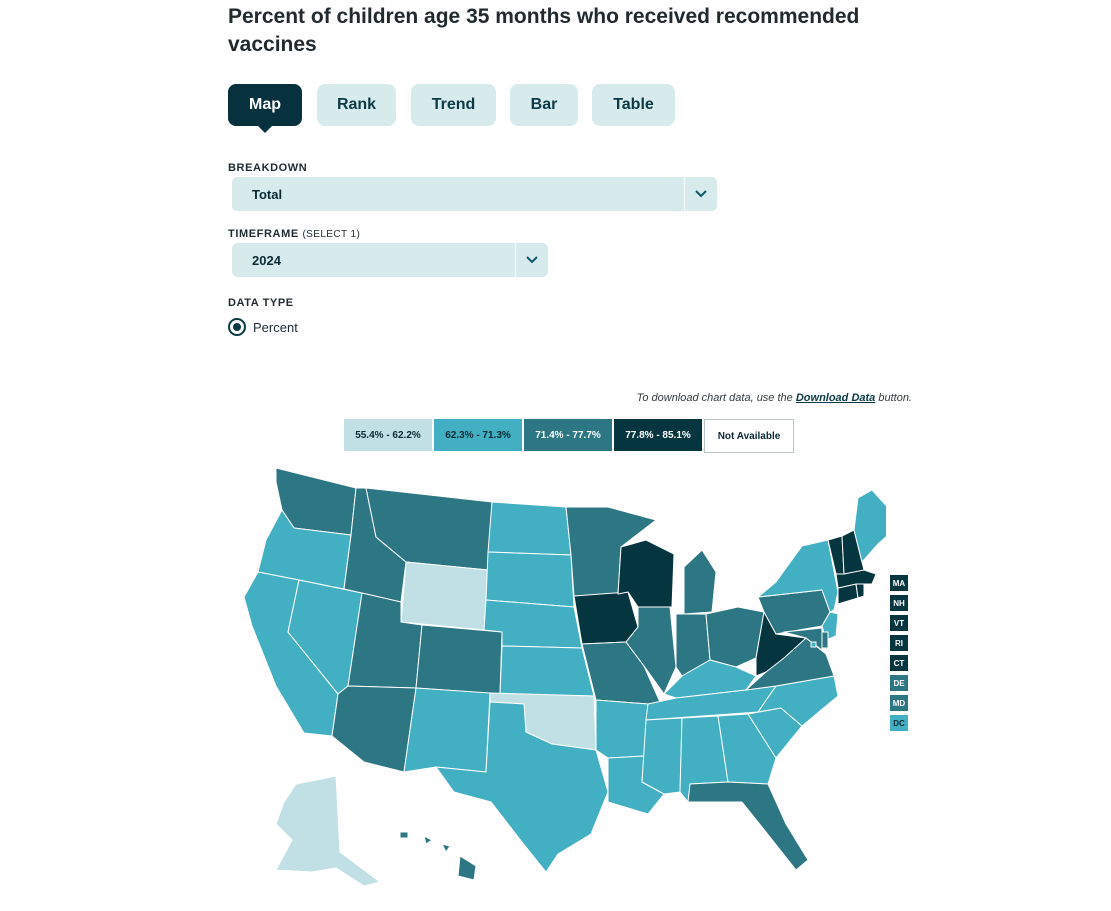 Image resolution: width=1111 pixels, height=911 pixels. Describe the element at coordinates (899, 723) in the screenshot. I see `small-state-square: DC` at that location.